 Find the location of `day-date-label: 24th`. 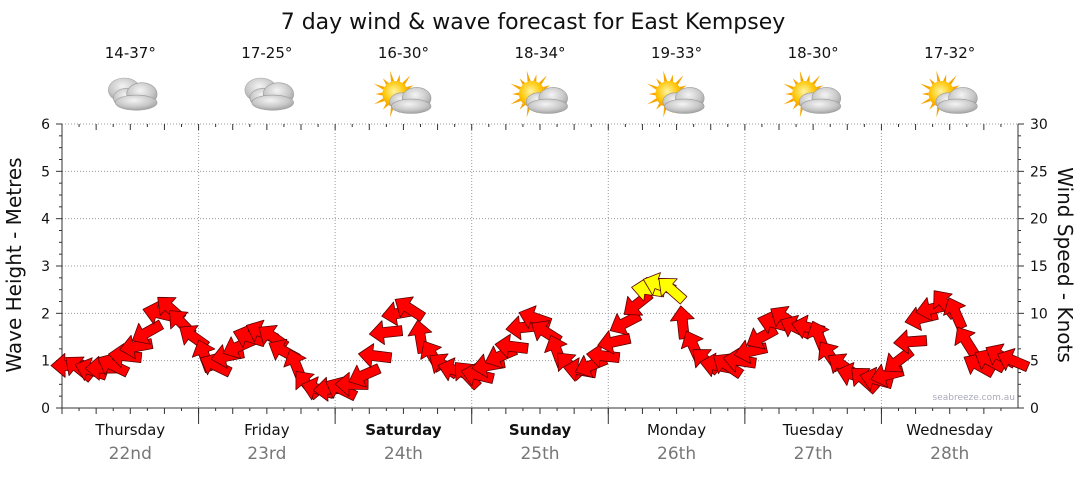

day-date-label: 24th is located at coordinates (403, 454).